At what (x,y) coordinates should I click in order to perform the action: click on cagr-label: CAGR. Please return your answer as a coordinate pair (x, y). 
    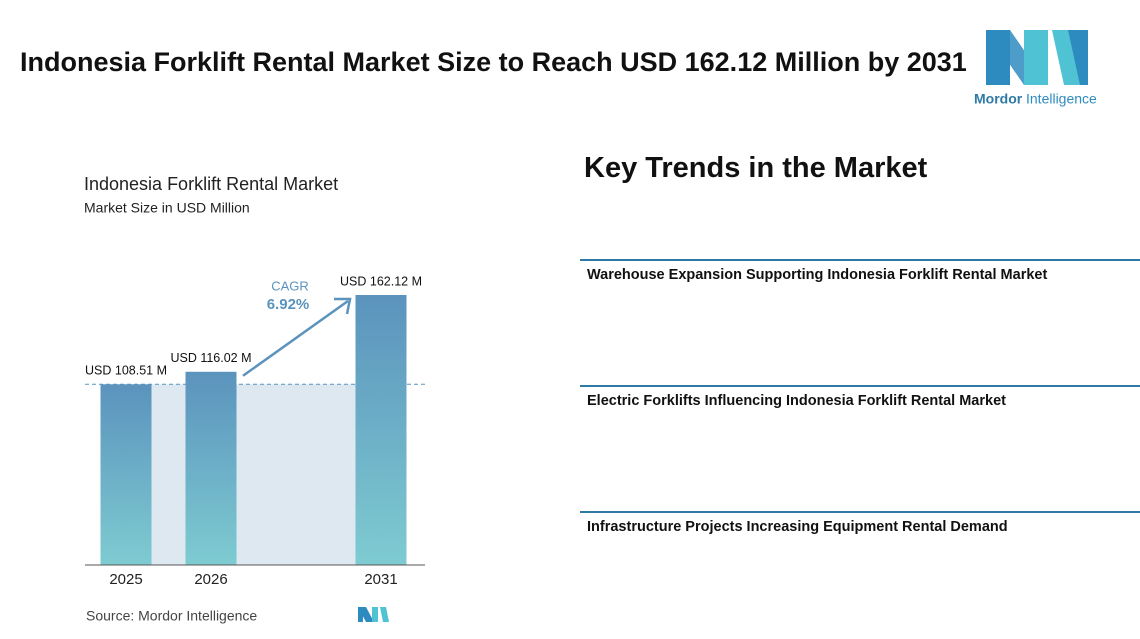
    Looking at the image, I should click on (290, 285).